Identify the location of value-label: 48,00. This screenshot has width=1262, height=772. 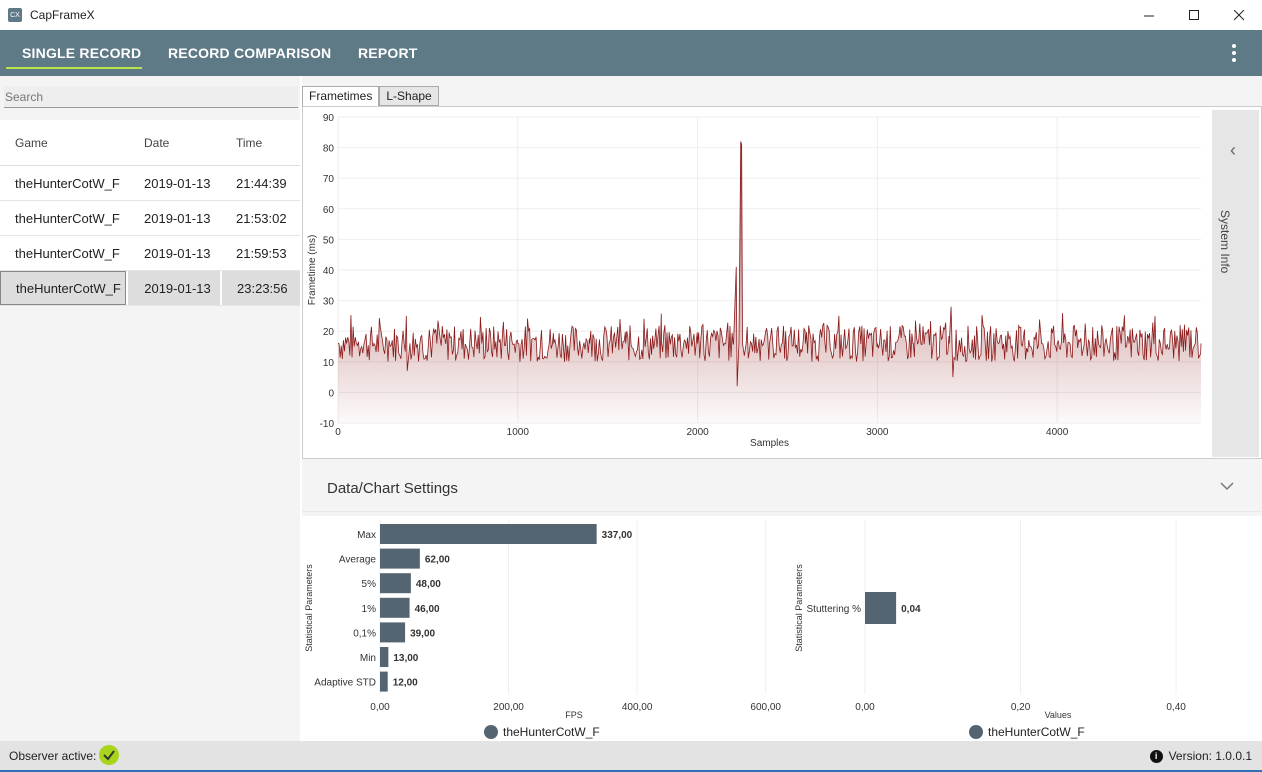
(428, 584).